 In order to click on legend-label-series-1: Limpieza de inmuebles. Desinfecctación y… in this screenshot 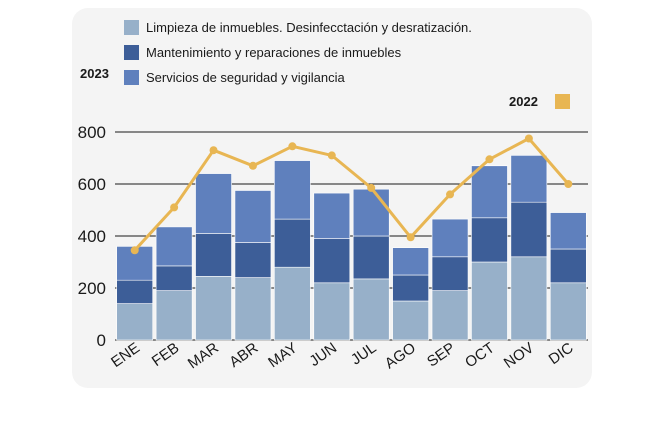, I will do `click(309, 27)`.